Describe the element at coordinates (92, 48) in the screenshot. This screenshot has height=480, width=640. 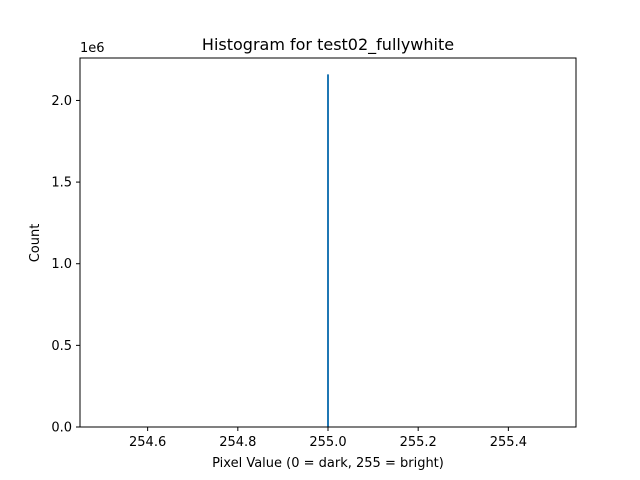
I see `y-offset-text: 1e6` at that location.